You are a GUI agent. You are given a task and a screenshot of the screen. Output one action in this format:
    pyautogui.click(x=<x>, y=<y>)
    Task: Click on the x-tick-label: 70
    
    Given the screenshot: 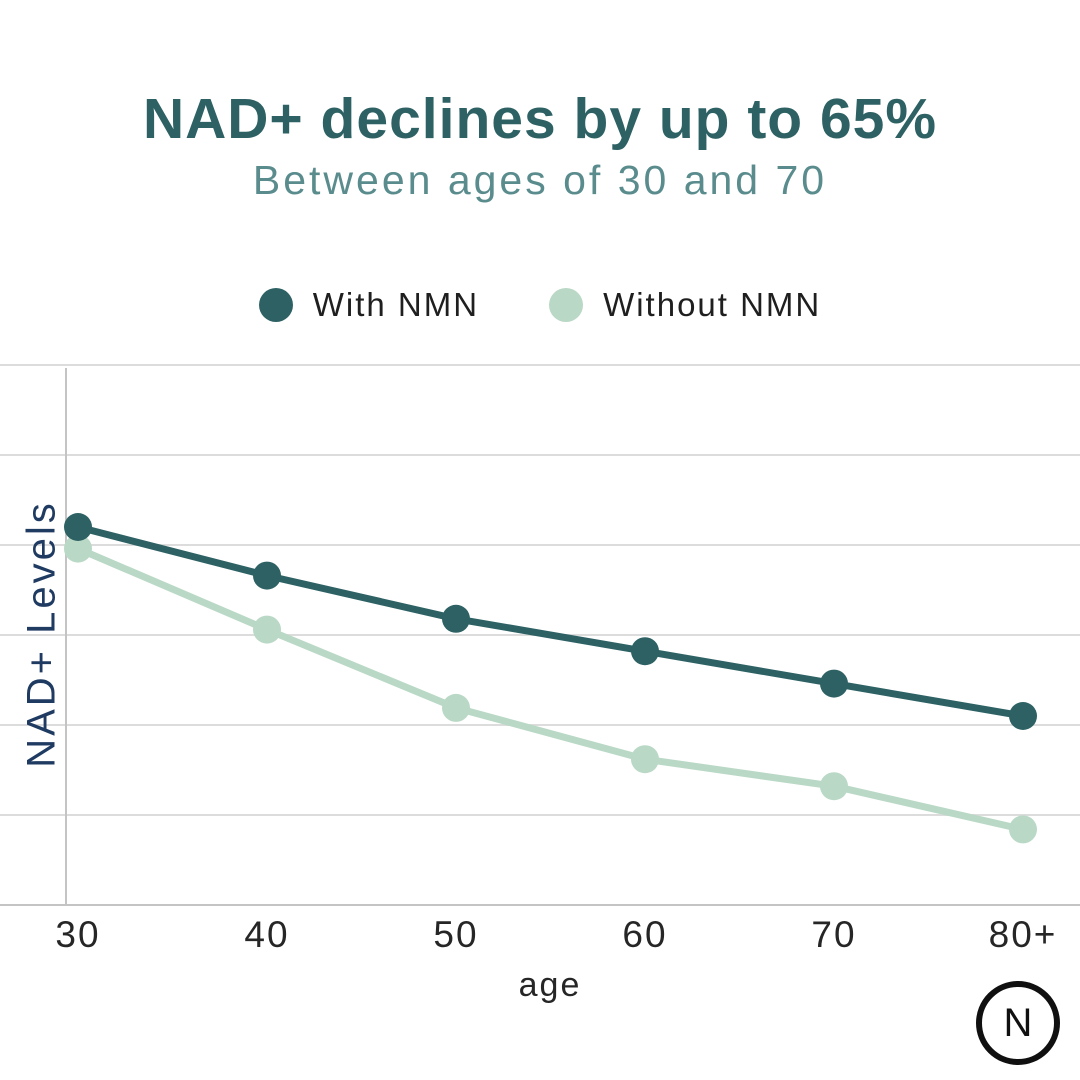 What is the action you would take?
    pyautogui.click(x=834, y=934)
    